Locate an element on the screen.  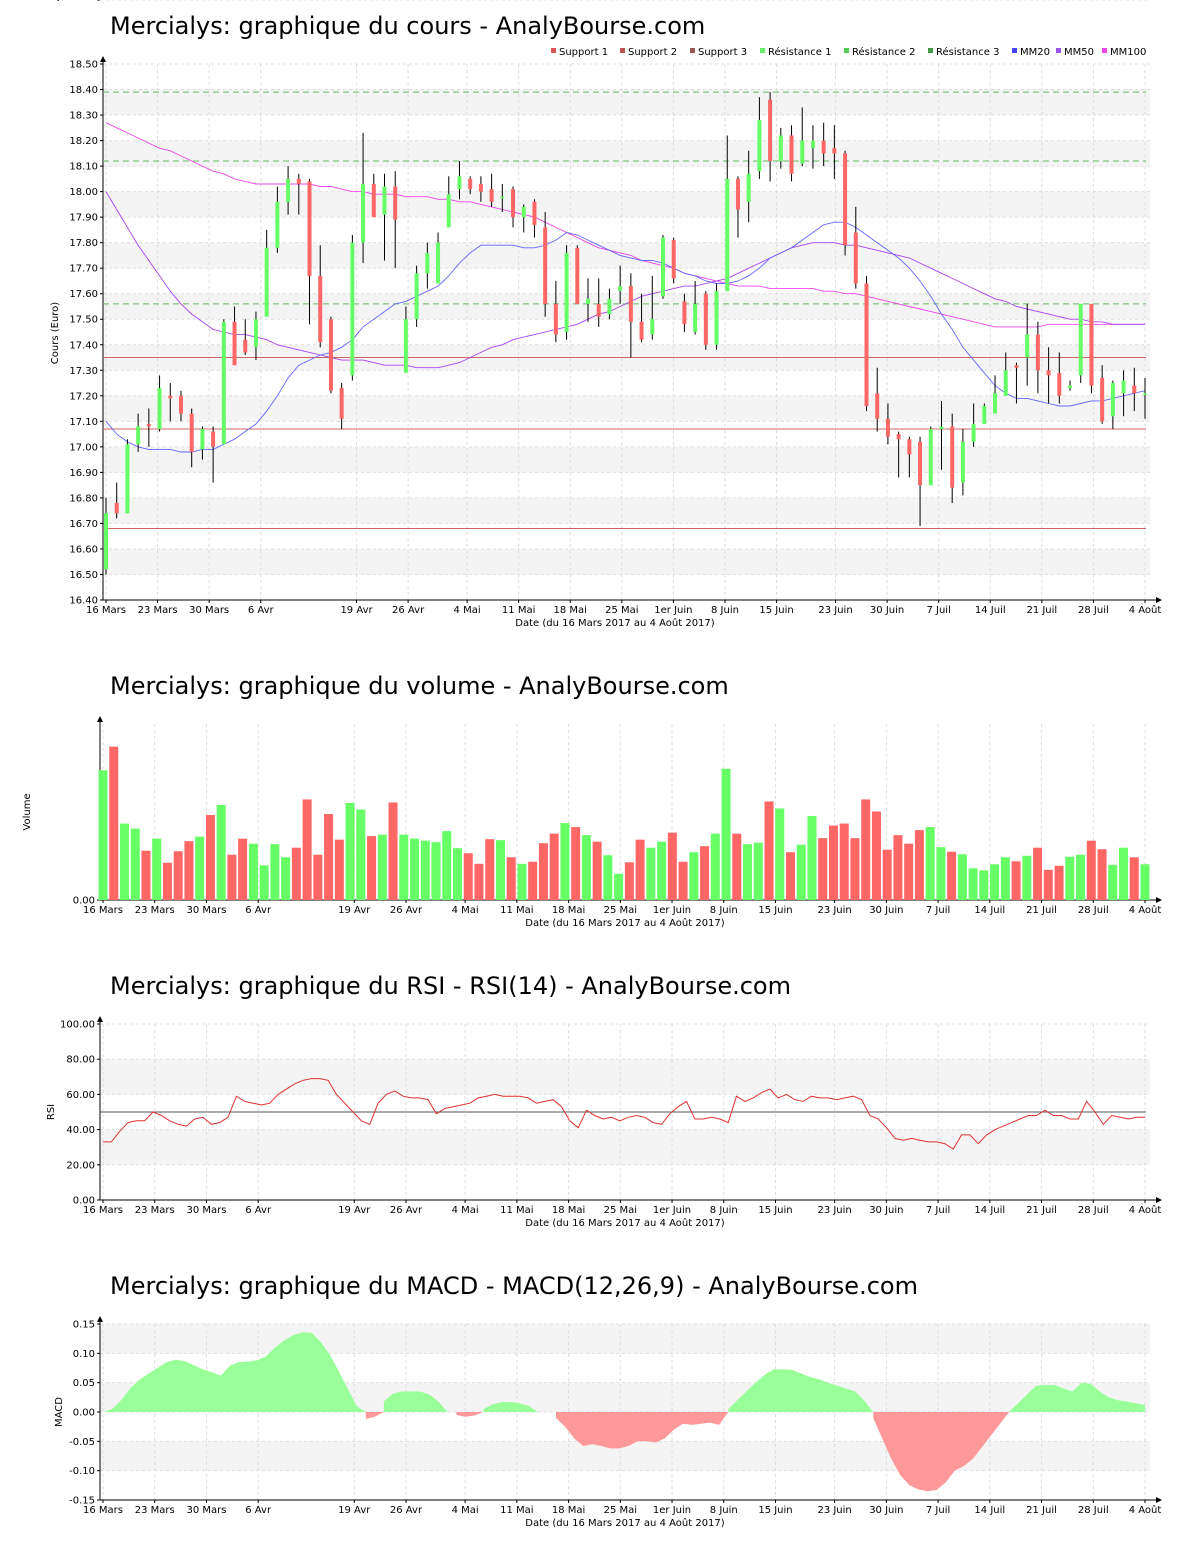
rsi-y-axis-label: RSI is located at coordinates (51, 1112).